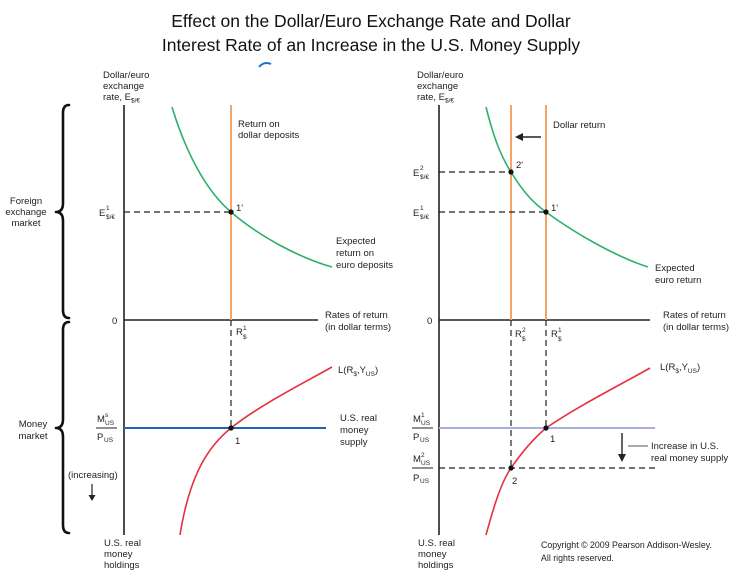 The width and height of the screenshot is (748, 573). What do you see at coordinates (422, 168) in the screenshot?
I see `right-e2-sup: 2` at bounding box center [422, 168].